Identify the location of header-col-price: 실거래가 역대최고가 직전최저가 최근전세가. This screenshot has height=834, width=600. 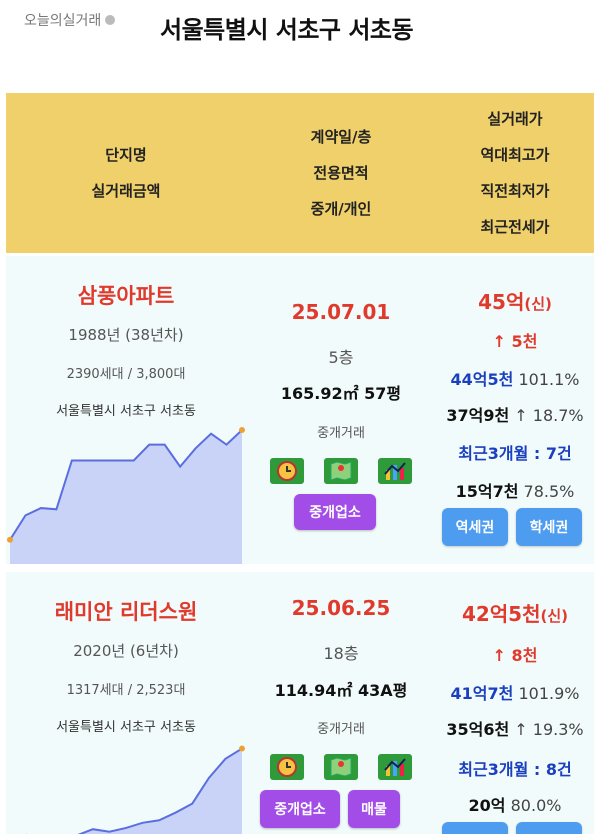
(515, 173).